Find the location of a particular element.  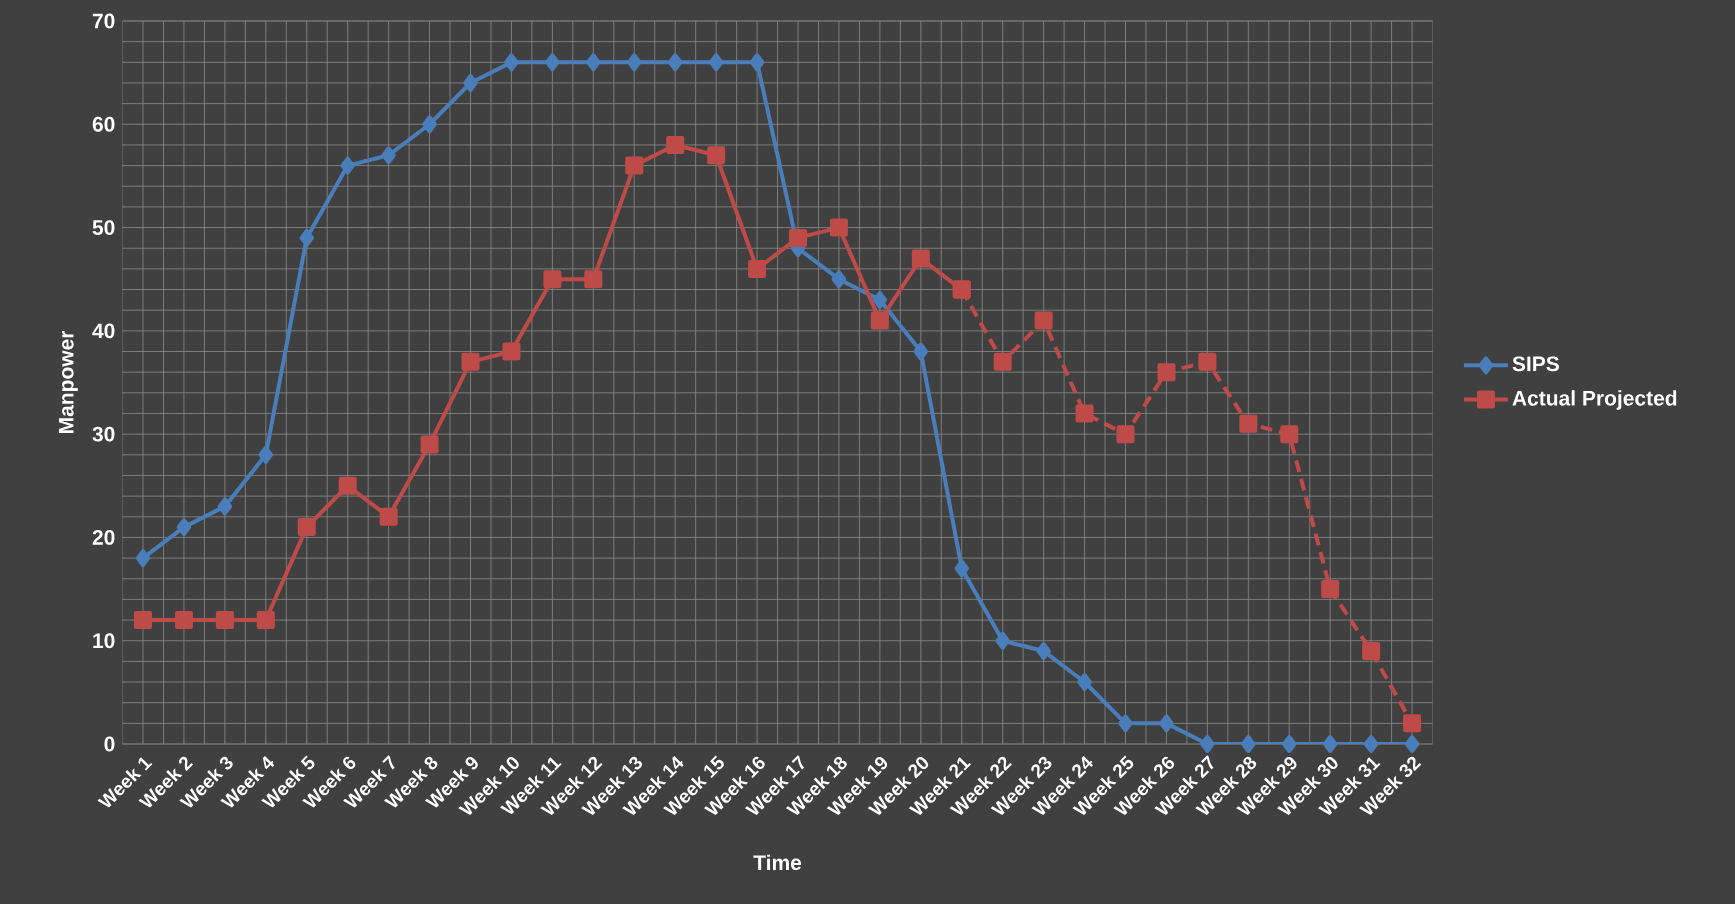

x-axis-title: Time is located at coordinates (777, 862).